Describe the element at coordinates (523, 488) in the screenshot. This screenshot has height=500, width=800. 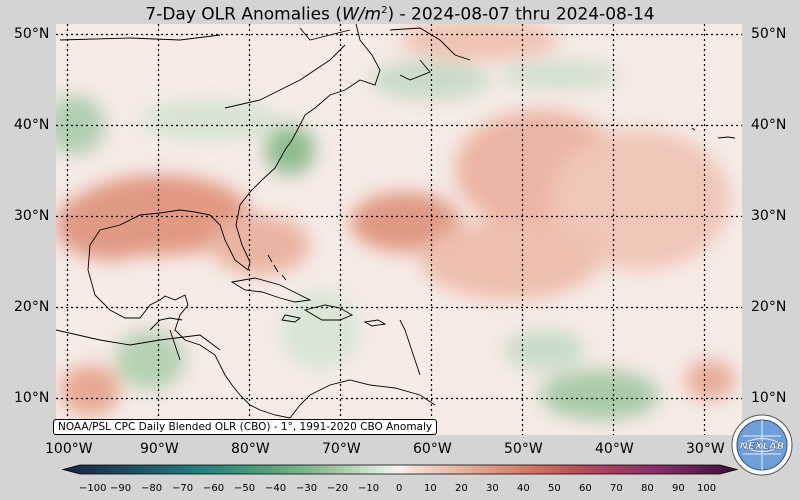
I see `colorbar-tick-label: 40` at that location.